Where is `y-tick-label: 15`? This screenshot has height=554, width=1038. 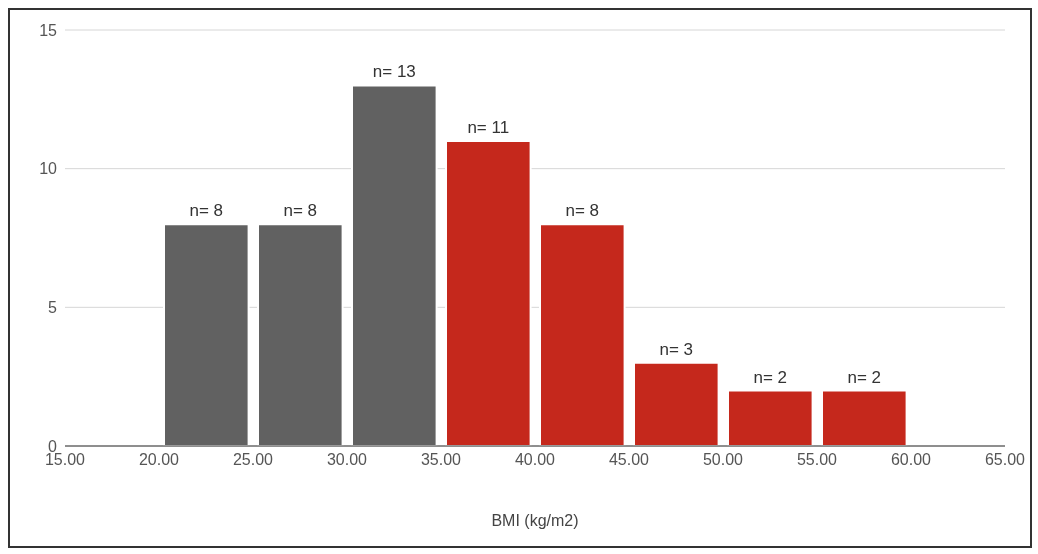 y-tick-label: 15 is located at coordinates (48, 30).